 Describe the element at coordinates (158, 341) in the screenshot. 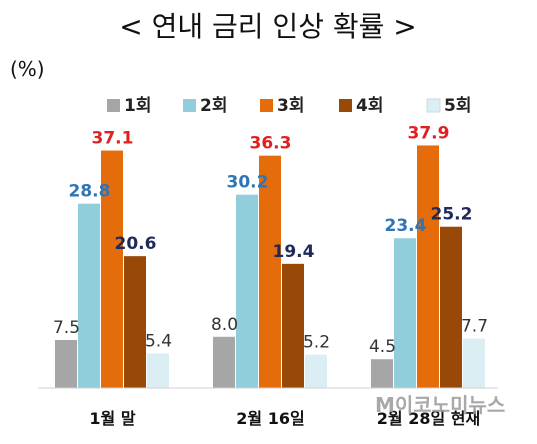

I see `data-label-1-5: 5.4` at that location.